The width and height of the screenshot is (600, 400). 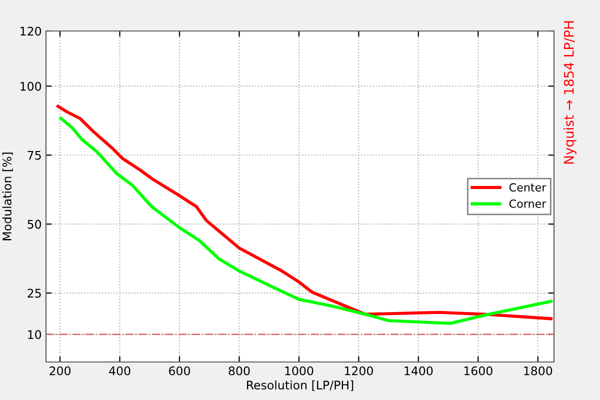 What do you see at coordinates (7, 196) in the screenshot?
I see `y-axis-title: Modulation [%]` at bounding box center [7, 196].